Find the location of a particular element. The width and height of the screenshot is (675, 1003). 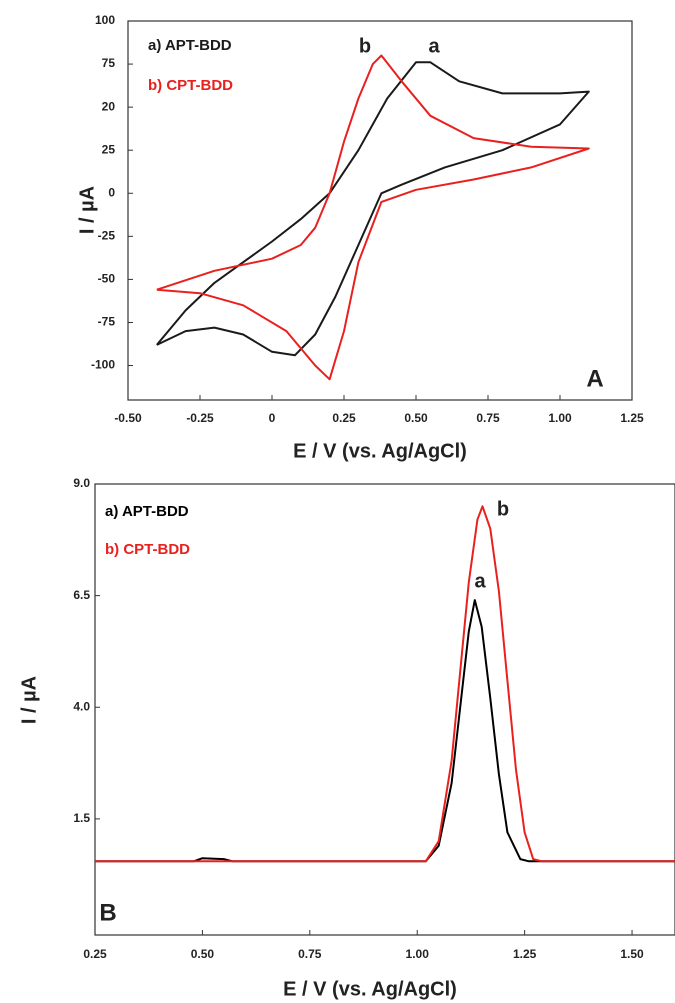

y-tick-label: -75 is located at coordinates (107, 322).